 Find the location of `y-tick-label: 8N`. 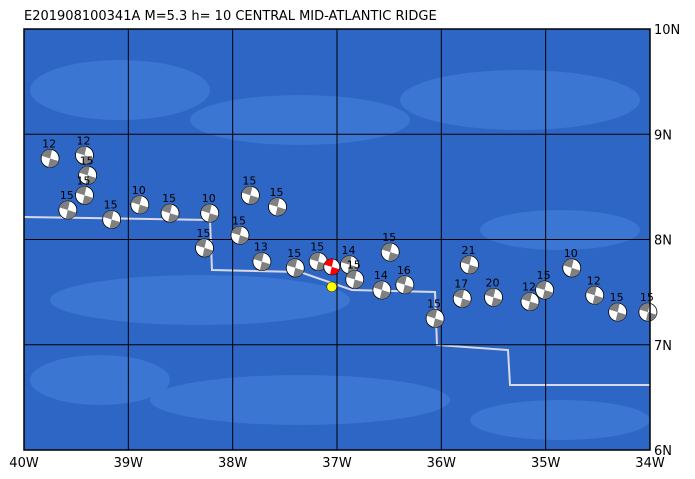

y-tick-label: 8N is located at coordinates (663, 241).